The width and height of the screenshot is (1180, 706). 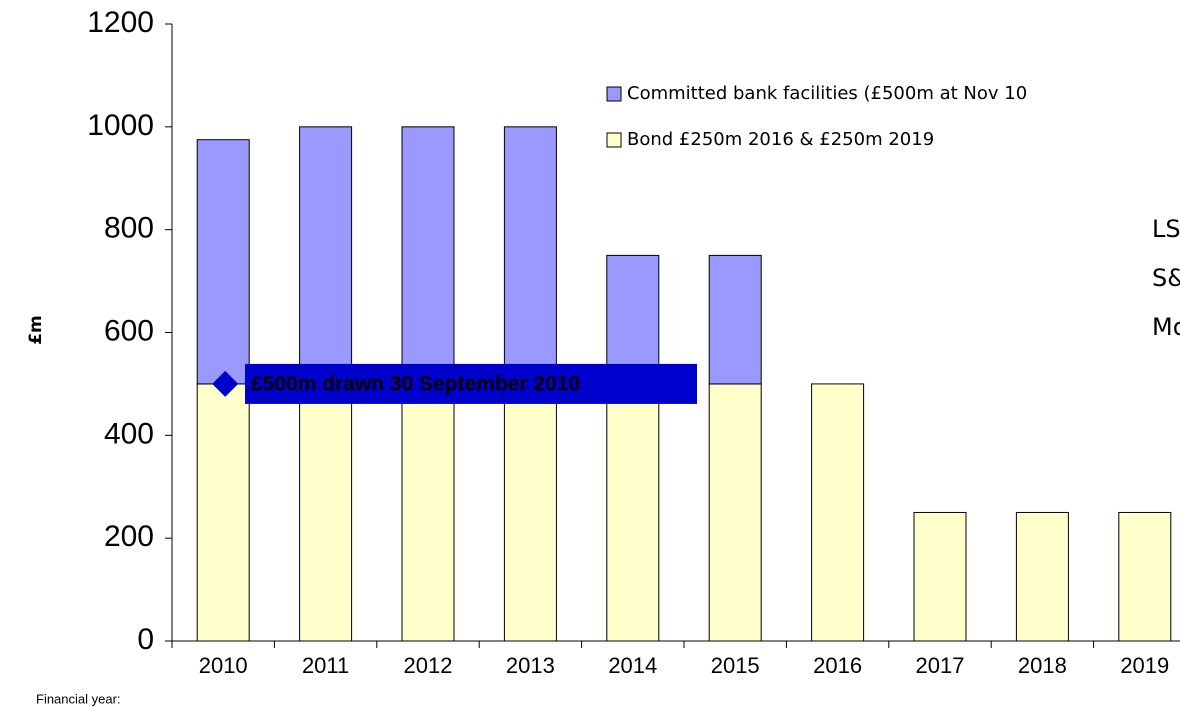 I want to click on side-text: Mo, so click(x=1166, y=327).